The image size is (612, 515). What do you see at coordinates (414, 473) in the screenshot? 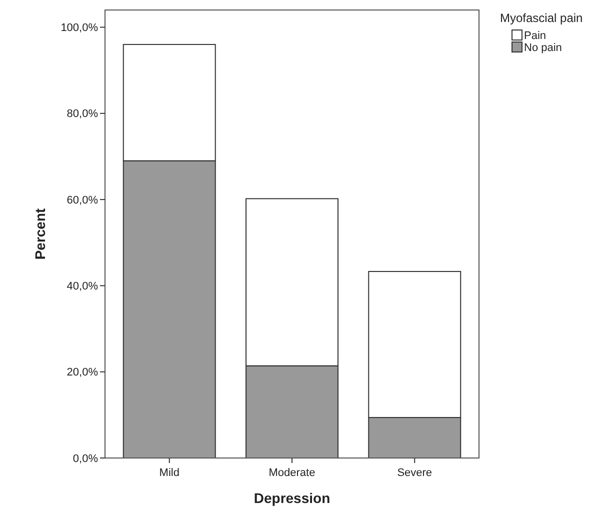
I see `x-tick-label: Severe` at bounding box center [414, 473].